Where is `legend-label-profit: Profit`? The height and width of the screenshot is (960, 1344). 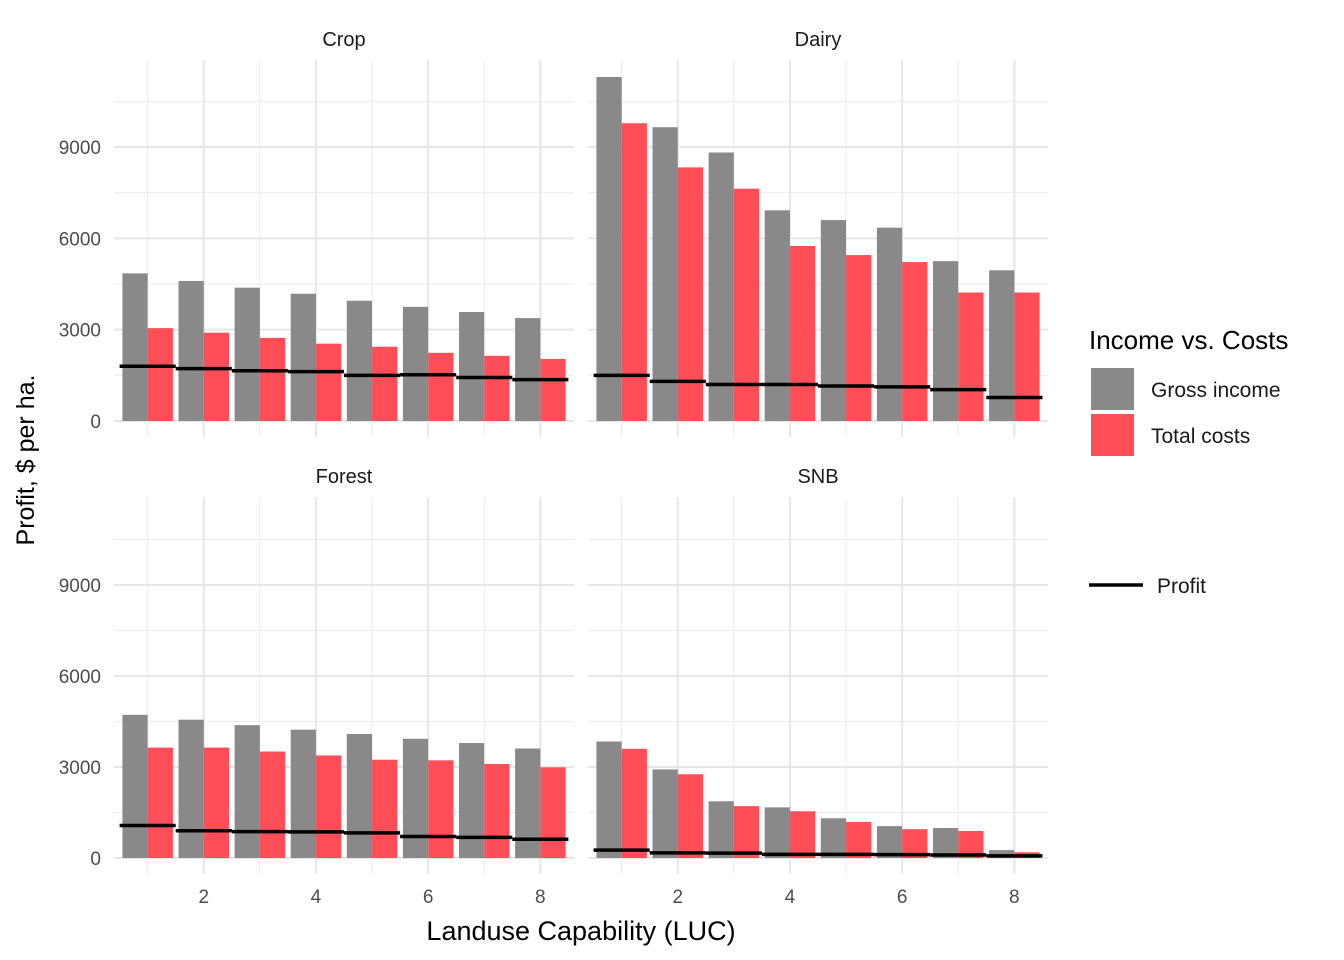 legend-label-profit: Profit is located at coordinates (1181, 586).